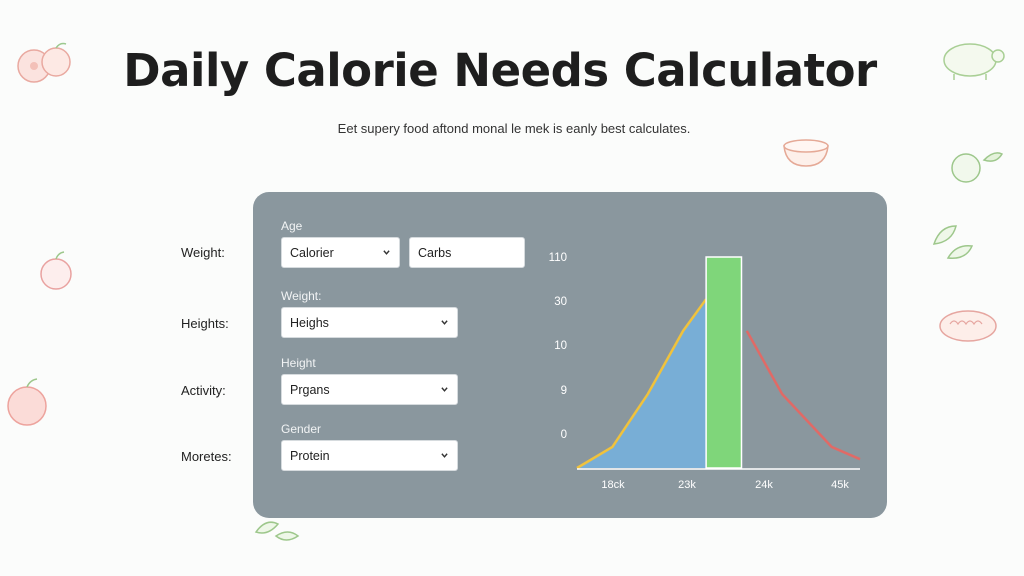 The height and width of the screenshot is (576, 1024). I want to click on age-select: Calorier, so click(340, 252).